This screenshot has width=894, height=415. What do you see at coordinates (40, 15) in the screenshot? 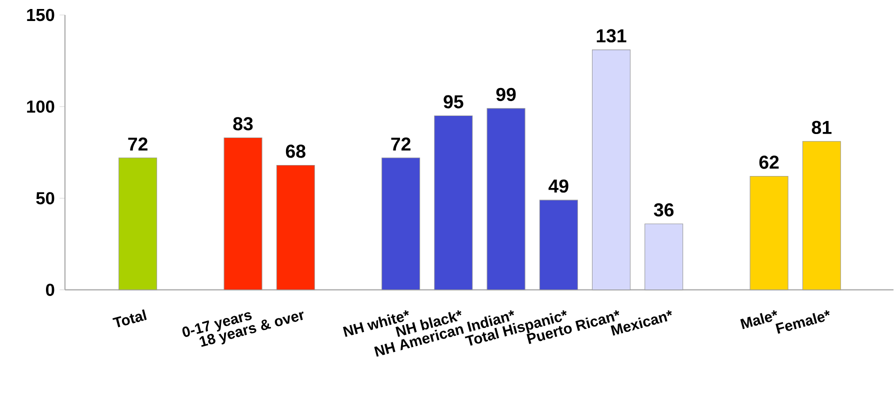
I see `y-tick-label: 150` at bounding box center [40, 15].